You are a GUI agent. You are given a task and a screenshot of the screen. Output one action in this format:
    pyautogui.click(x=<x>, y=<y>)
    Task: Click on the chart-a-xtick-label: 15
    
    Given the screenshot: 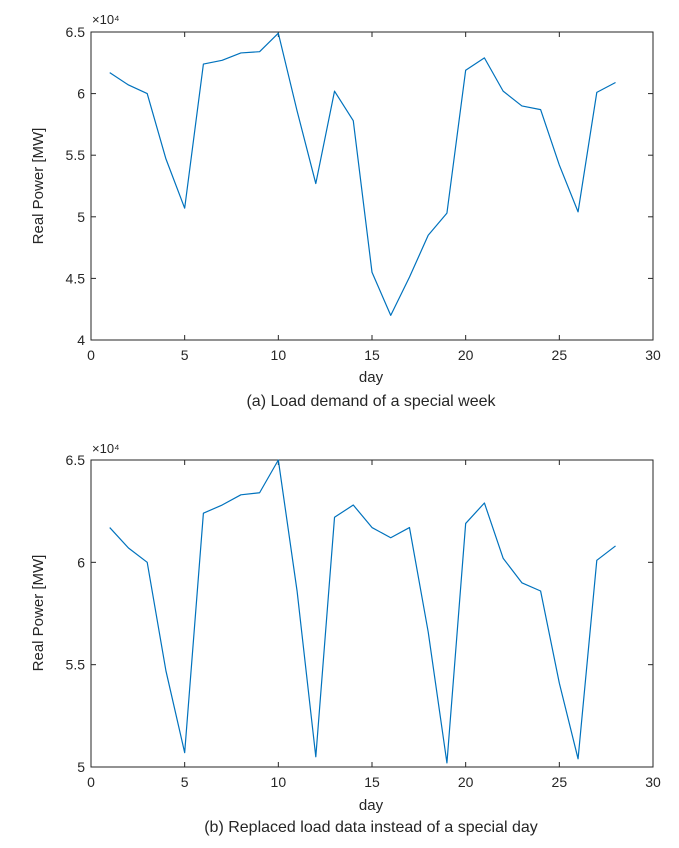 What is the action you would take?
    pyautogui.click(x=372, y=355)
    